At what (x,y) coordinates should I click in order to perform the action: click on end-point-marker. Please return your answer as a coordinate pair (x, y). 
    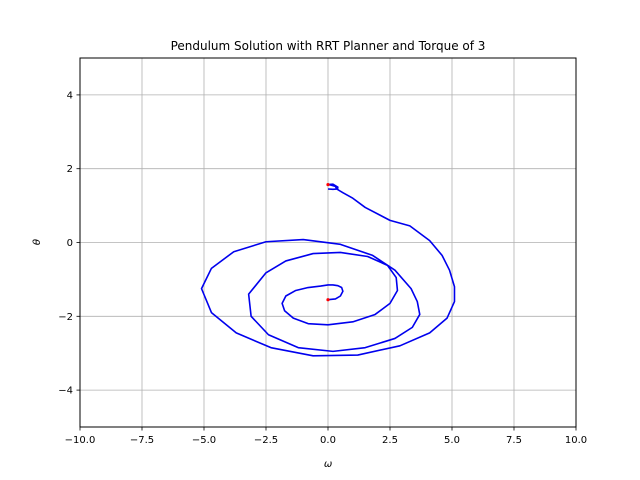
    Looking at the image, I should click on (328, 184).